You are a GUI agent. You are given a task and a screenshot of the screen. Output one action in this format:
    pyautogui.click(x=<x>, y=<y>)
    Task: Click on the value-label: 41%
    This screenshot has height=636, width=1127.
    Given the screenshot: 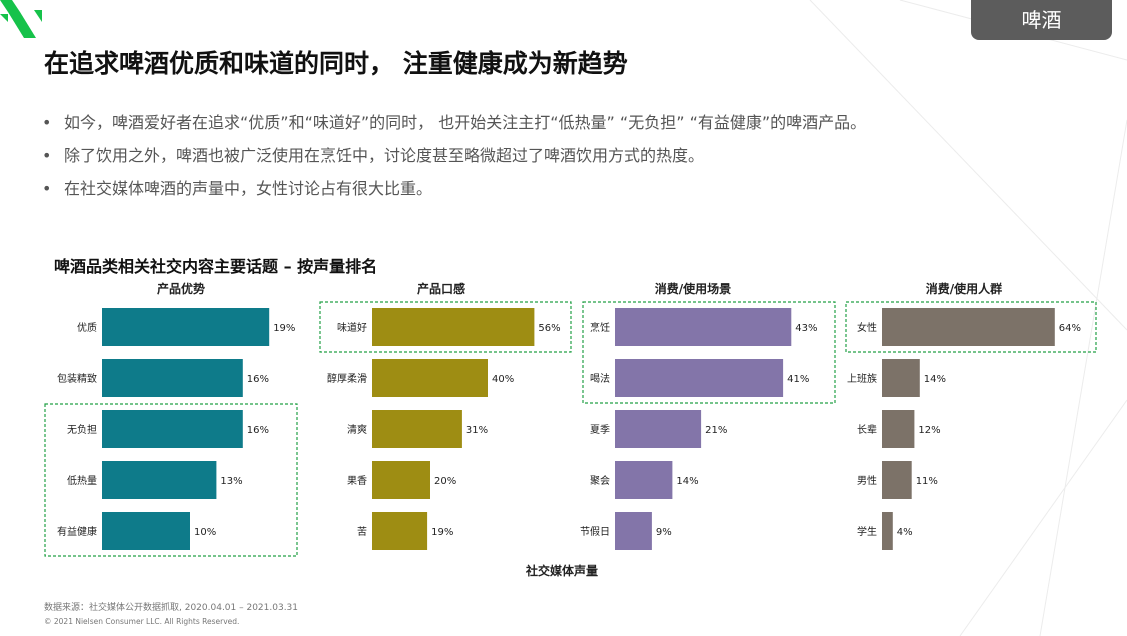 What is the action you would take?
    pyautogui.click(x=798, y=379)
    